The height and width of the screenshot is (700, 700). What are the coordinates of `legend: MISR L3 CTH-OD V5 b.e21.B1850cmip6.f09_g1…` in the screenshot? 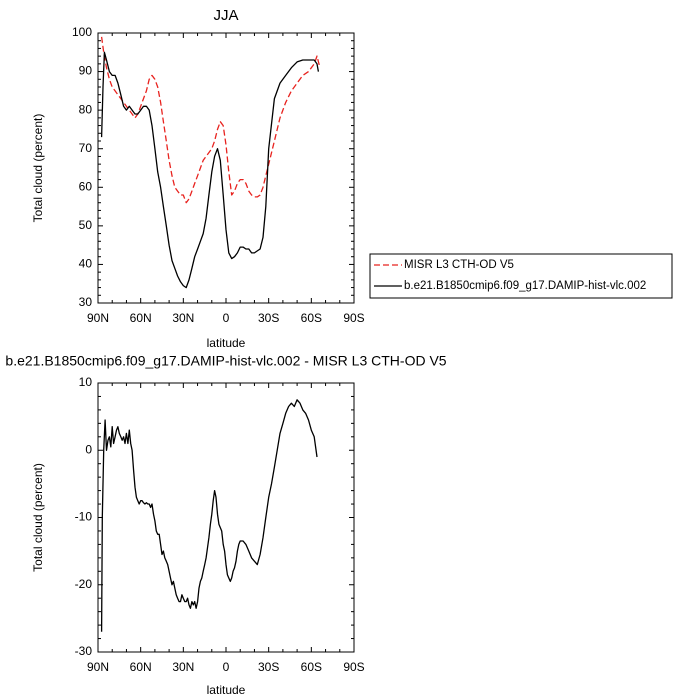 It's located at (521, 276).